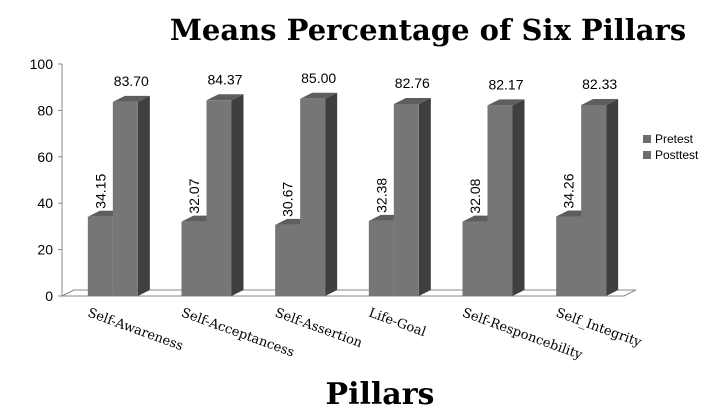 The image size is (726, 414). What do you see at coordinates (671, 147) in the screenshot?
I see `legend: Pretest Posttest` at bounding box center [671, 147].